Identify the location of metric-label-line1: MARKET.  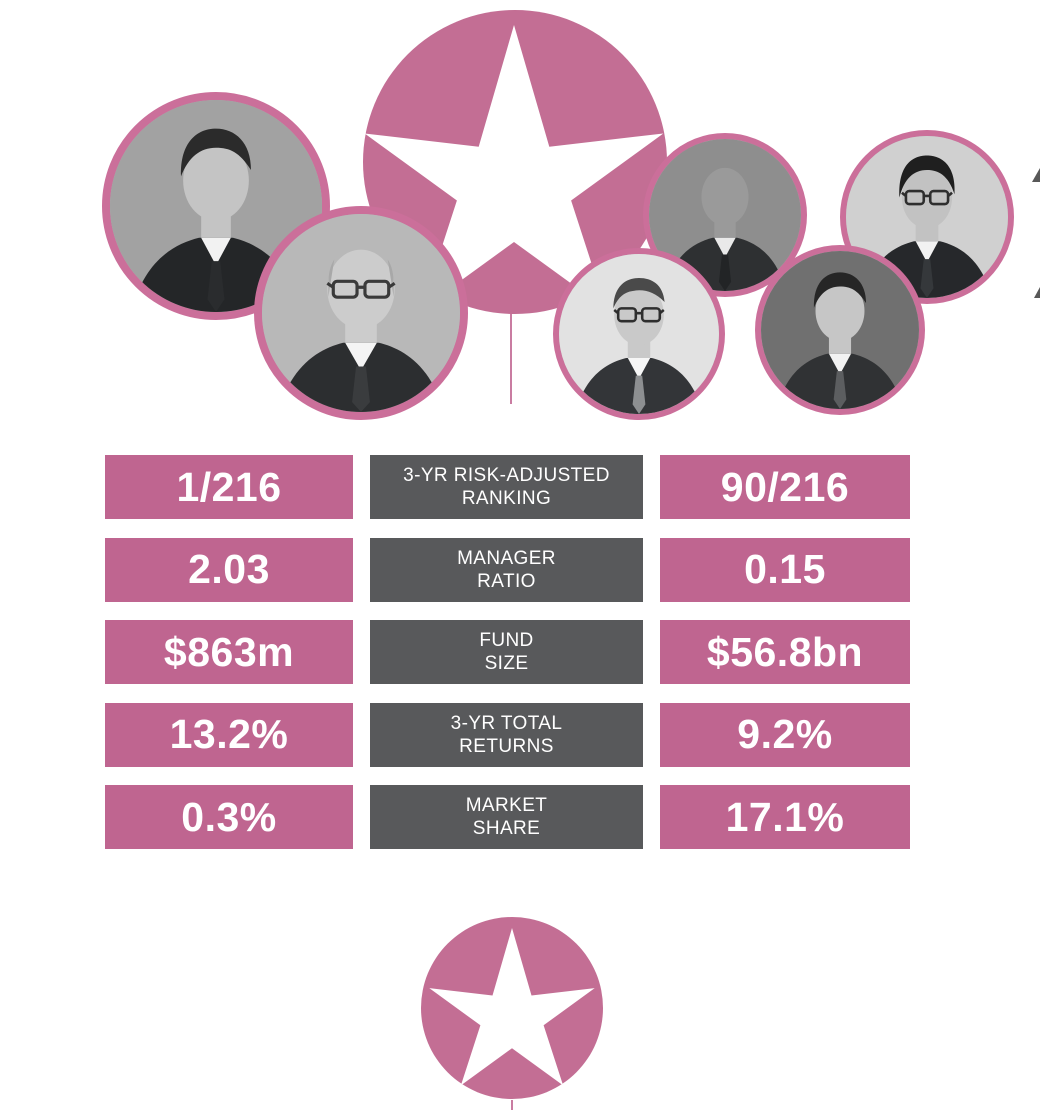
(506, 805).